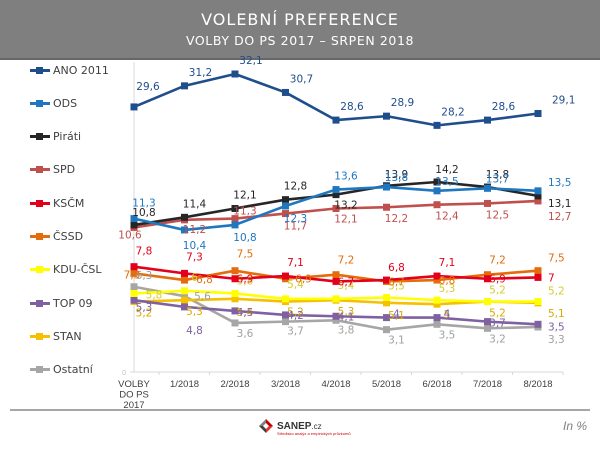 Image resolution: width=600 pixels, height=450 pixels. What do you see at coordinates (295, 316) in the screenshot?
I see `data-label-top-09: 4,2` at bounding box center [295, 316].